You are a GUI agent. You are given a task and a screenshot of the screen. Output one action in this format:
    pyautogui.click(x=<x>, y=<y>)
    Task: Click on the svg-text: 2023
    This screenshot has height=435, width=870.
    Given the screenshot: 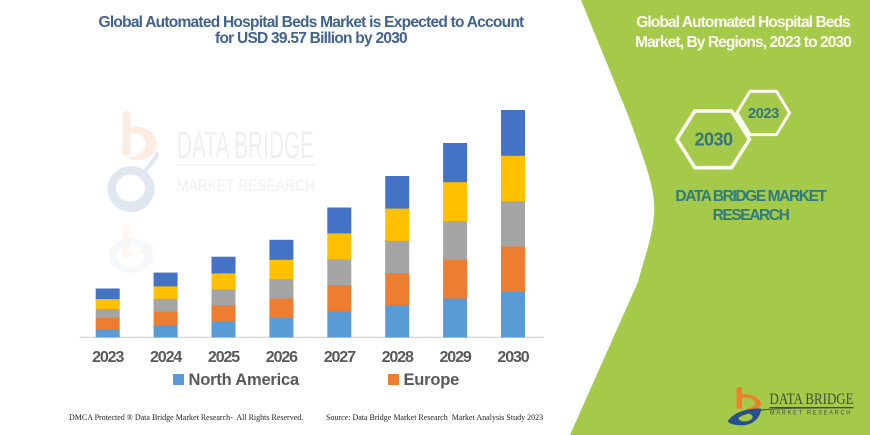 What is the action you would take?
    pyautogui.click(x=763, y=114)
    